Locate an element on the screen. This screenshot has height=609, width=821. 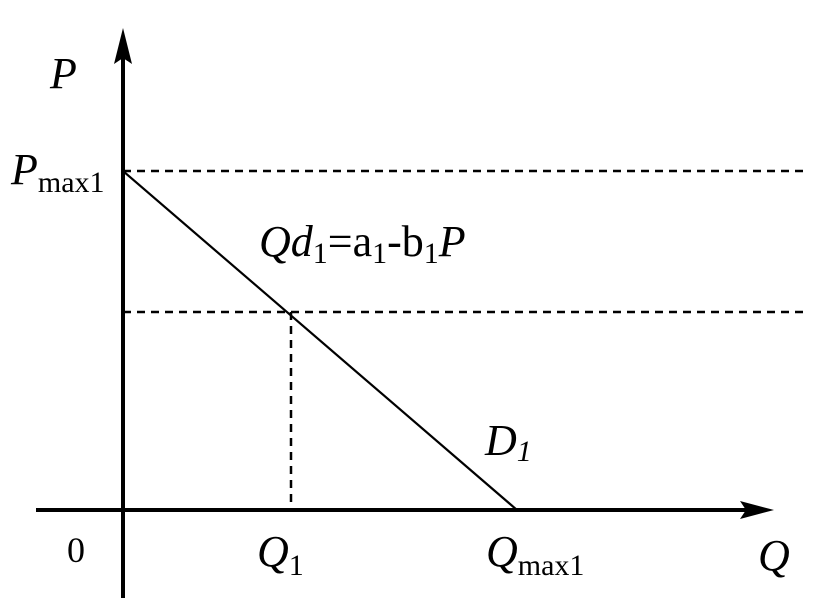
demand-curve-subscript: 1 is located at coordinates (524, 451).